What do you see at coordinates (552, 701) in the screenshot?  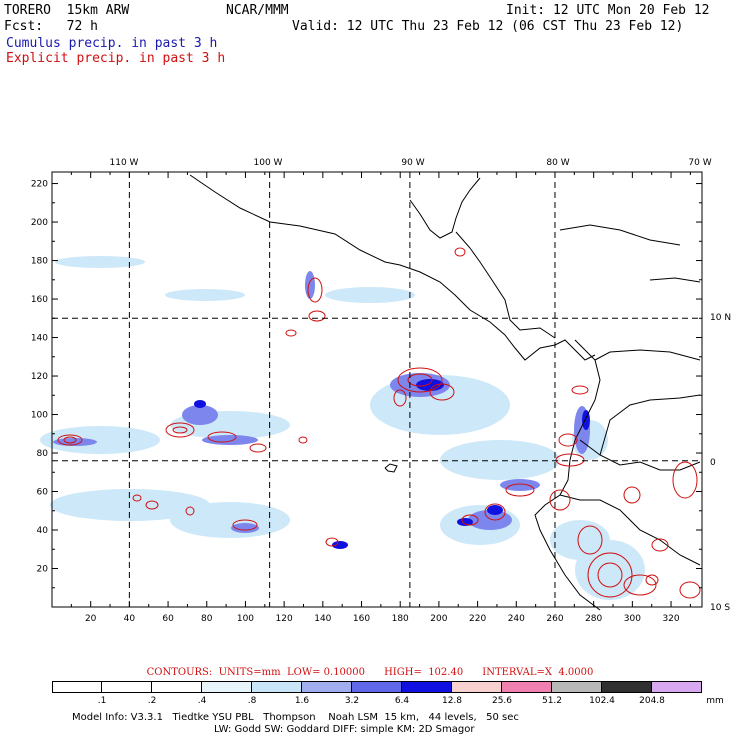 I see `legend-label: 51.2` at bounding box center [552, 701].